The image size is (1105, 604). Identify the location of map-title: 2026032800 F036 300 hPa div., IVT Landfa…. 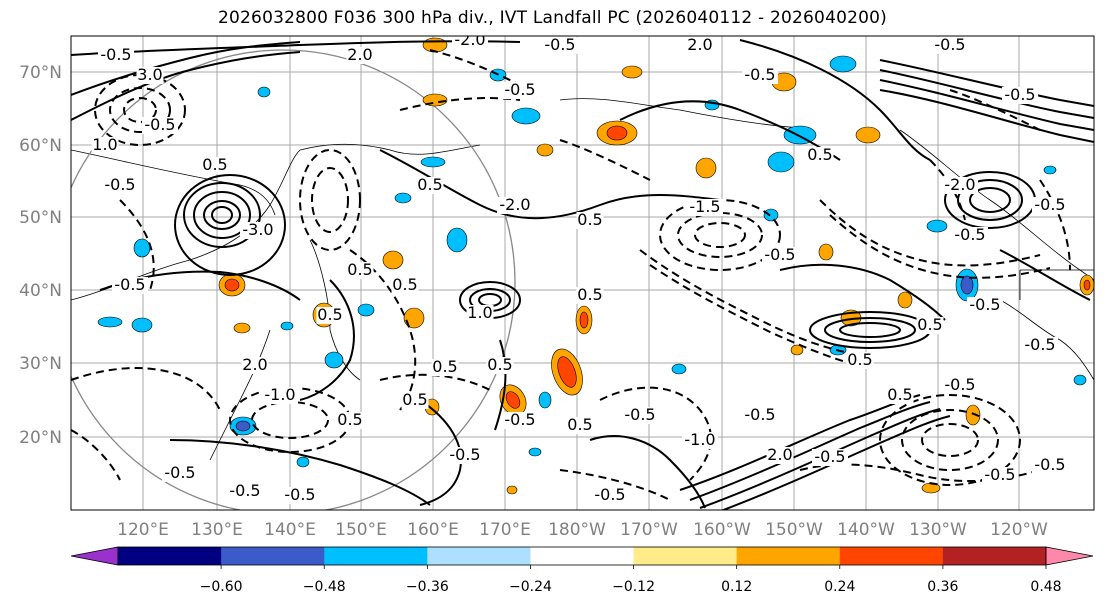
(552, 18).